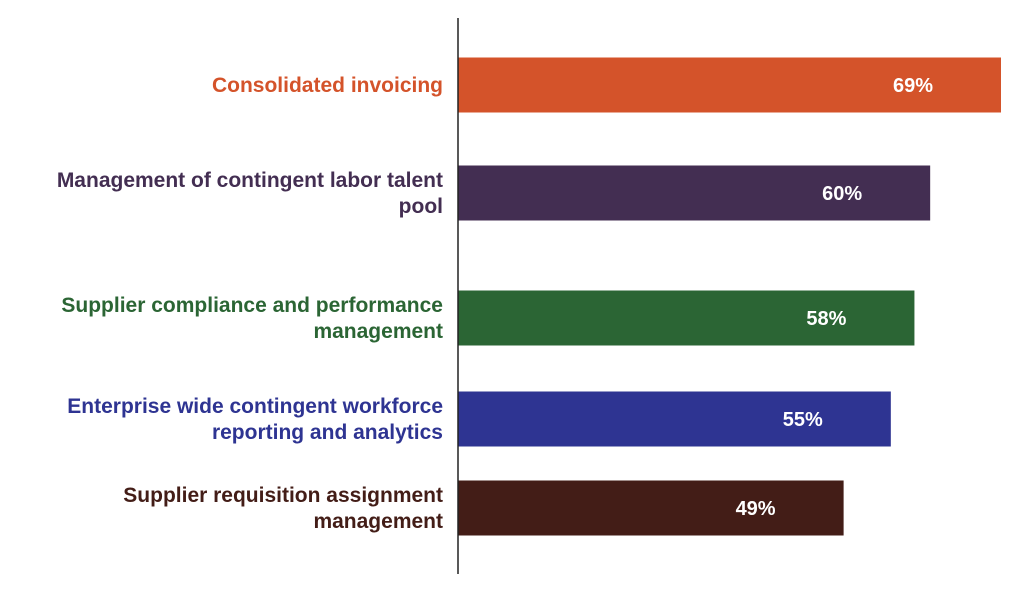  What do you see at coordinates (283, 495) in the screenshot?
I see `category-label-line: Supplier requisition assignment` at bounding box center [283, 495].